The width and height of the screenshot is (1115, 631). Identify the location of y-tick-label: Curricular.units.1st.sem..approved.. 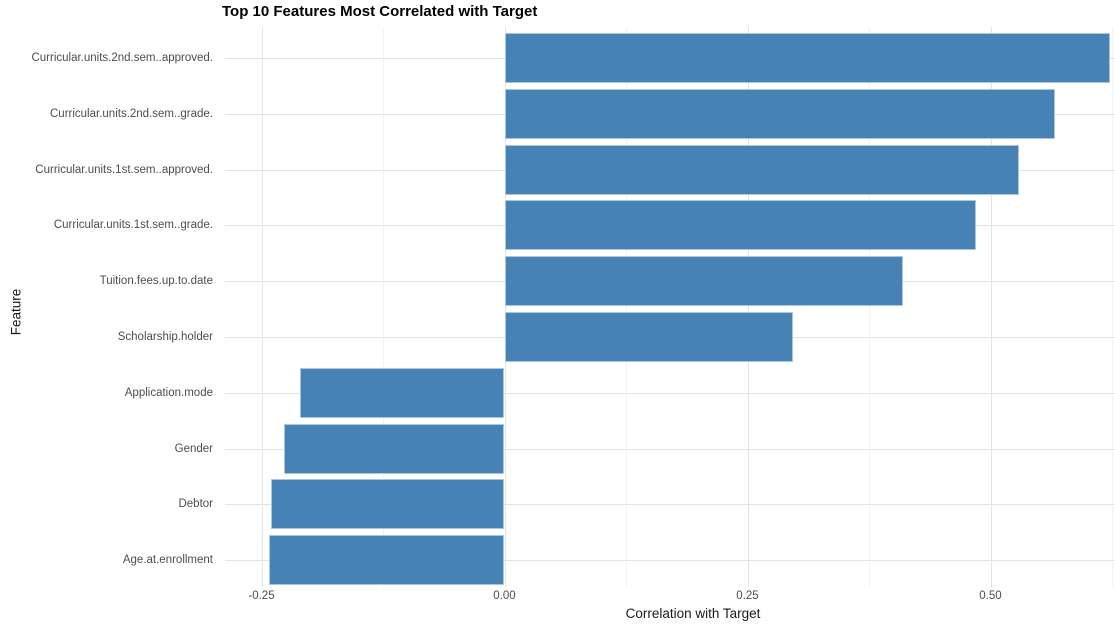
(124, 169).